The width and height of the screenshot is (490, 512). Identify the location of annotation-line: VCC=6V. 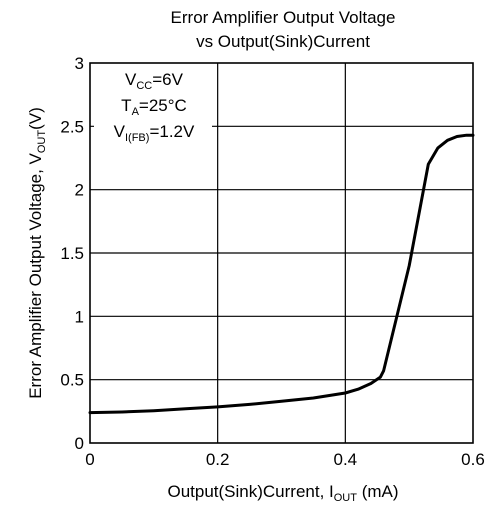
(154, 81).